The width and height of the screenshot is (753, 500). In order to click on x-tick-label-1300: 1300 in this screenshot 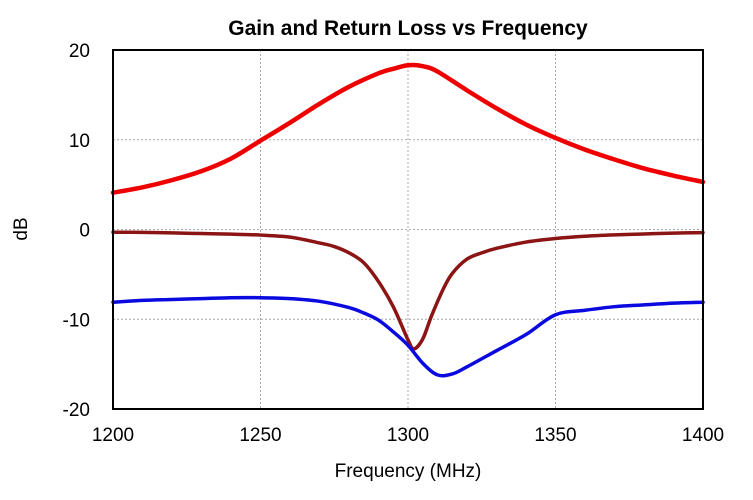, I will do `click(408, 435)`.